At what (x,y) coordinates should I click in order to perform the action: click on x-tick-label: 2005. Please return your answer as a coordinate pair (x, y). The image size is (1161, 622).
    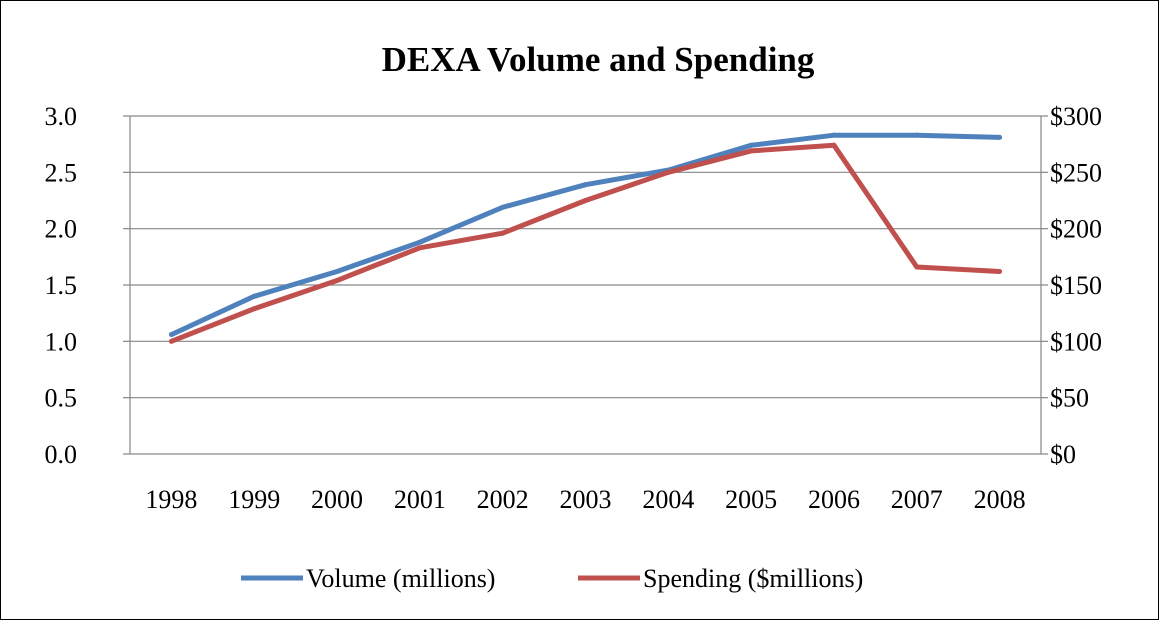
    Looking at the image, I should click on (751, 499).